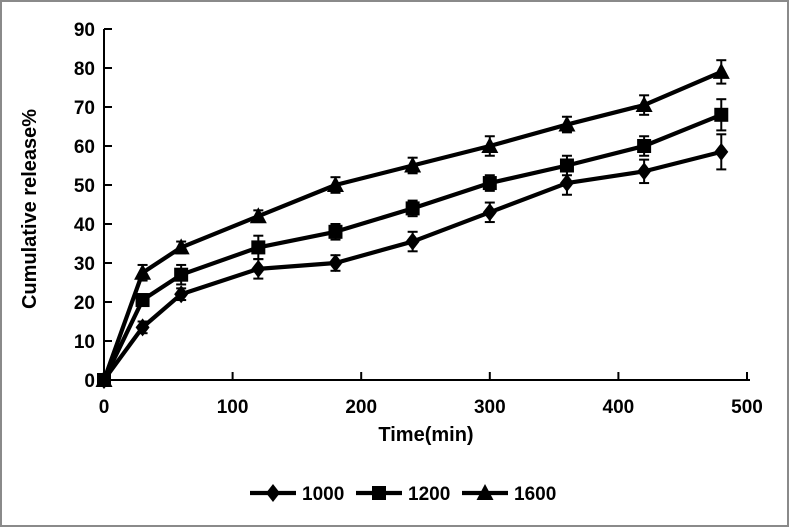  I want to click on y-axis-title: Cumulative release%, so click(30, 209).